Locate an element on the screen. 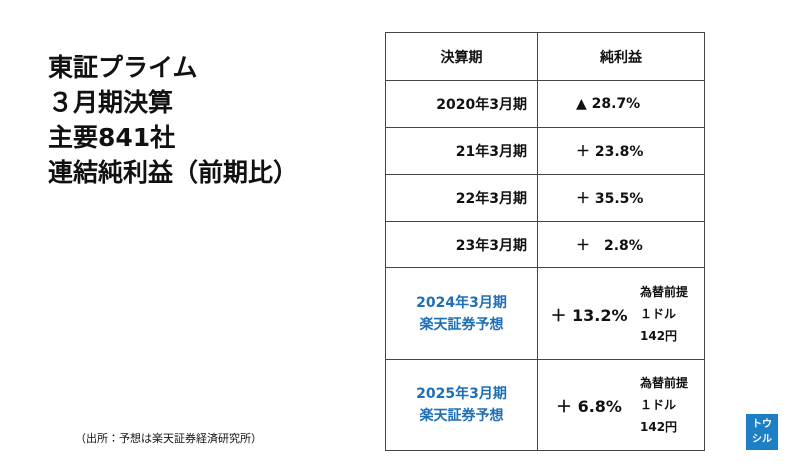 This screenshot has width=800, height=471. profit-value: ＋ 35.5% is located at coordinates (610, 199).